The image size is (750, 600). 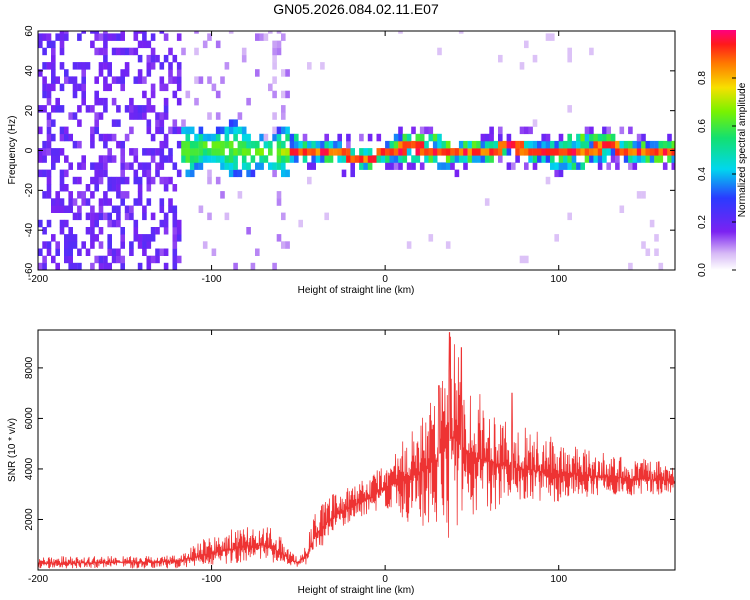 What do you see at coordinates (716, 174) in the screenshot?
I see `colorbar-ticks: 0.0 0.2 0.4 0.6 0.8` at bounding box center [716, 174].